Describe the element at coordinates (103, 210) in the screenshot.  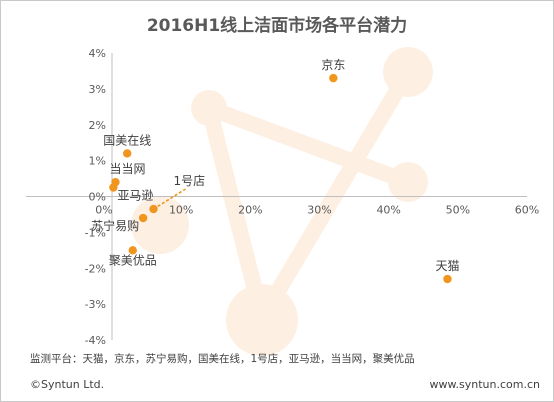
I see `x-tick-label: 0%` at that location.